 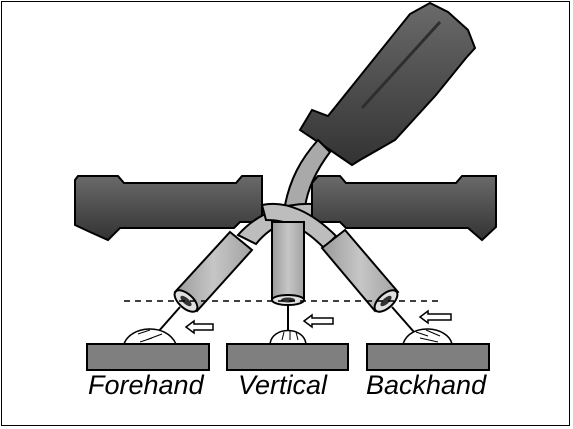 I want to click on backhand-nozzle, so click(x=360, y=270).